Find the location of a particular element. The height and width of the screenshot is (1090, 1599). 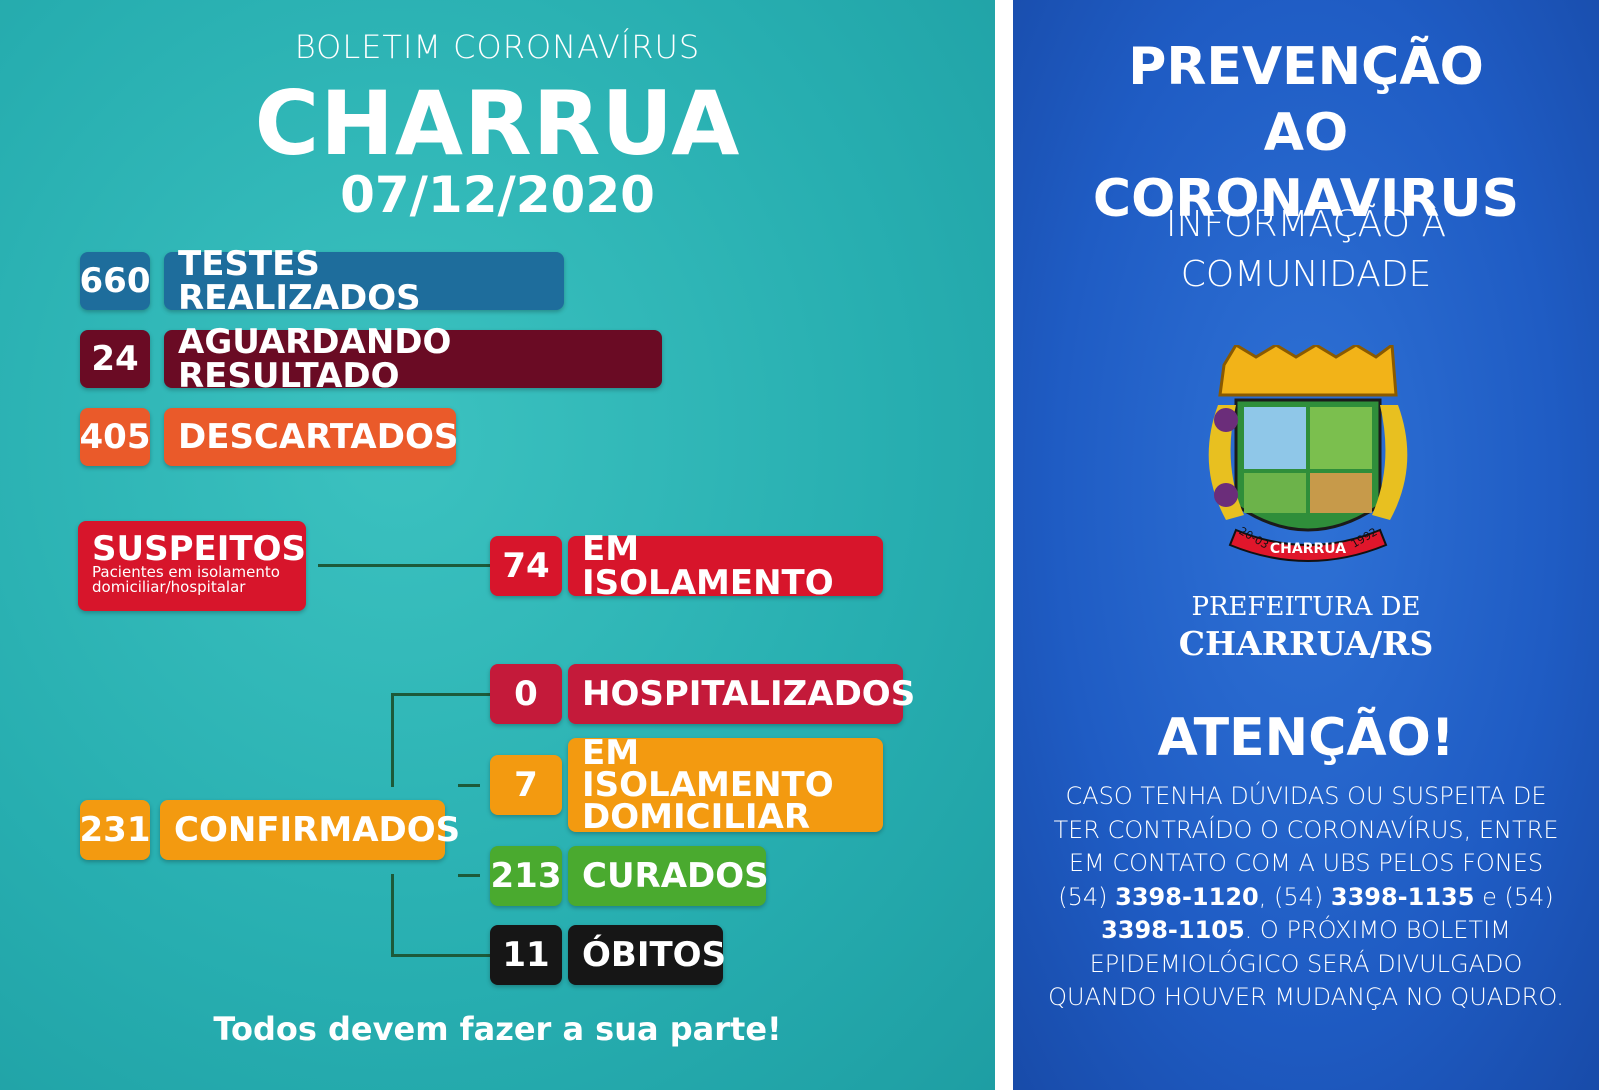

breakdown-label: EM ISOLAMENTO DOMICILIAR is located at coordinates (725, 785).